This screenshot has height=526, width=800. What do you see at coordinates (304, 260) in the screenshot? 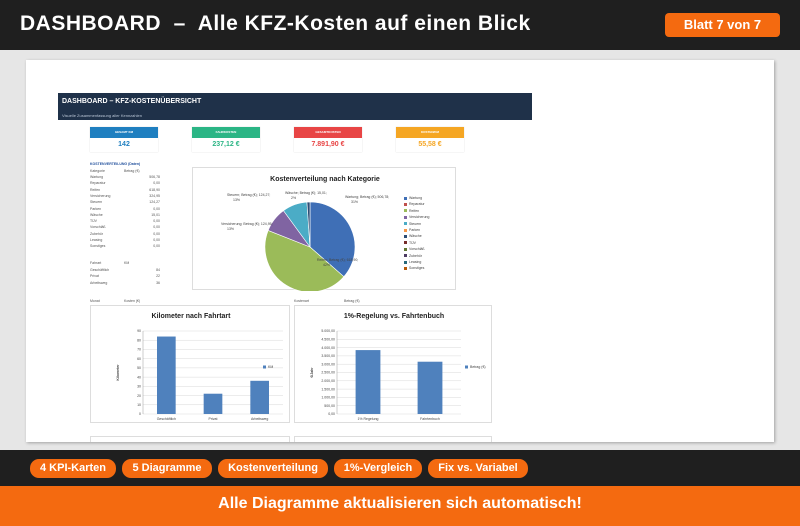
I see `pie-slice-reifen` at bounding box center [304, 260].